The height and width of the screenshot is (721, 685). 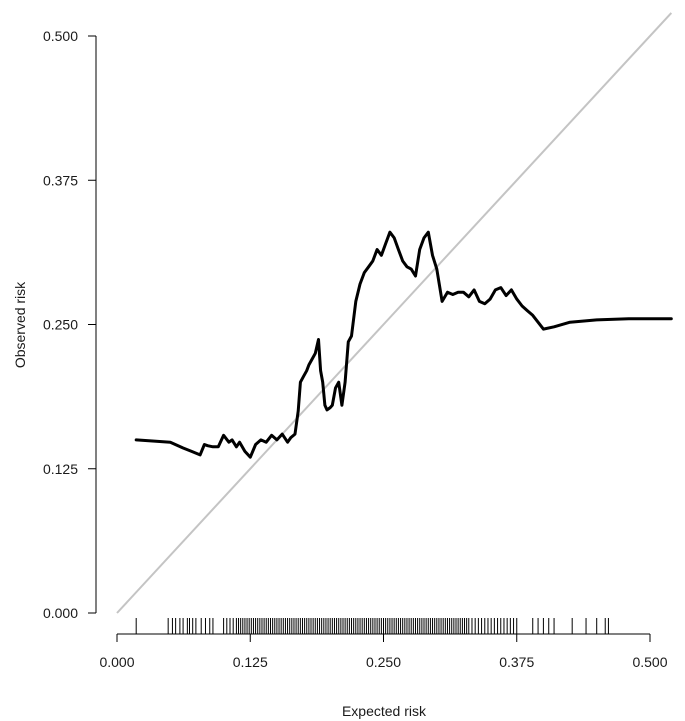 I want to click on x-tick-label: 0.000, so click(x=116, y=662).